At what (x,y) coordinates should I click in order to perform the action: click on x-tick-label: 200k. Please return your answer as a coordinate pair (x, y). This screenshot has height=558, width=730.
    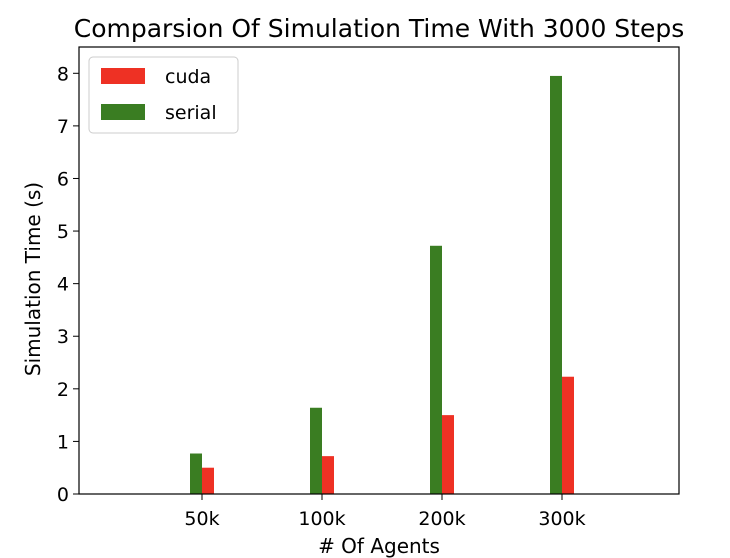
    Looking at the image, I should click on (441, 519).